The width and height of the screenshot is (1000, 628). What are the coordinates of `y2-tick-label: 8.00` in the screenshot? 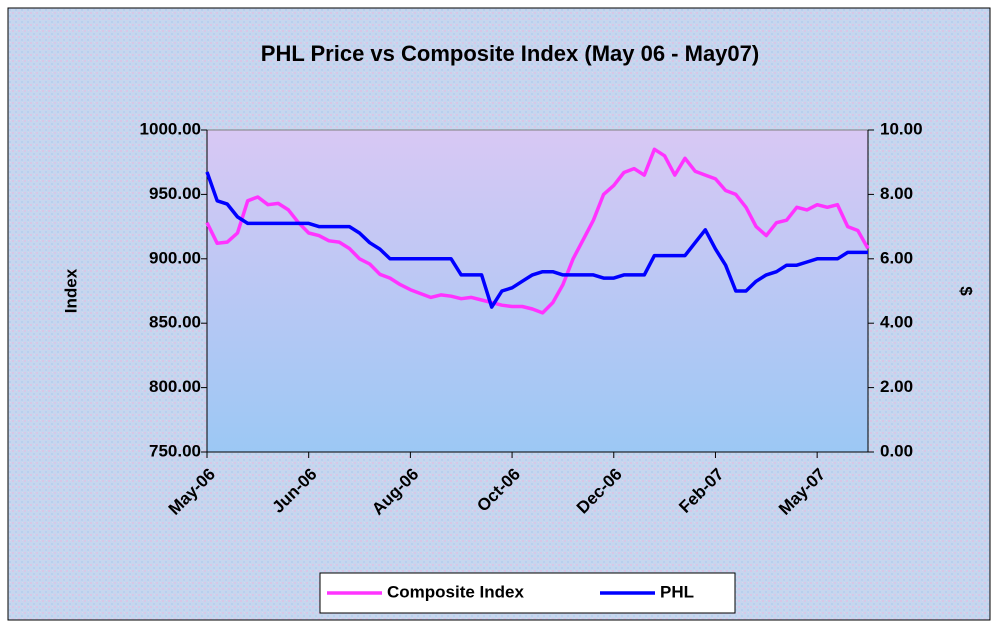 It's located at (896, 193).